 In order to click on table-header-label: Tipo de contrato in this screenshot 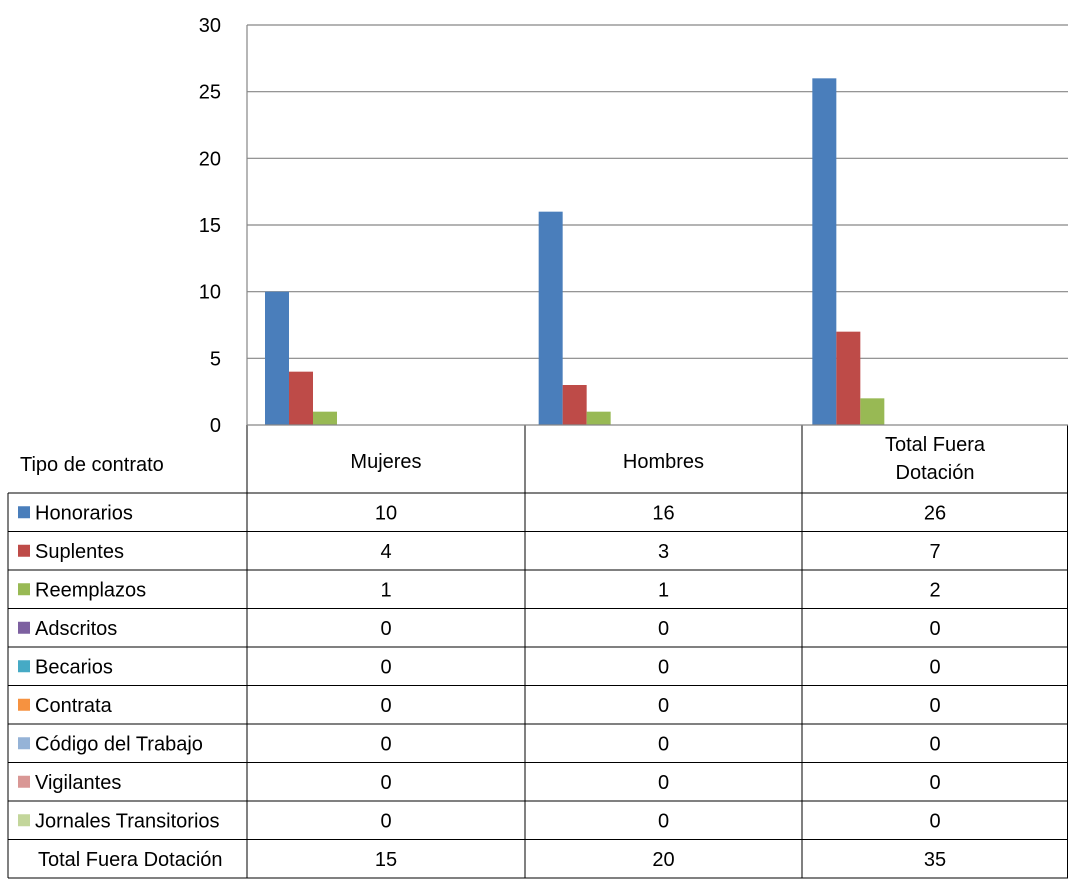, I will do `click(92, 465)`.